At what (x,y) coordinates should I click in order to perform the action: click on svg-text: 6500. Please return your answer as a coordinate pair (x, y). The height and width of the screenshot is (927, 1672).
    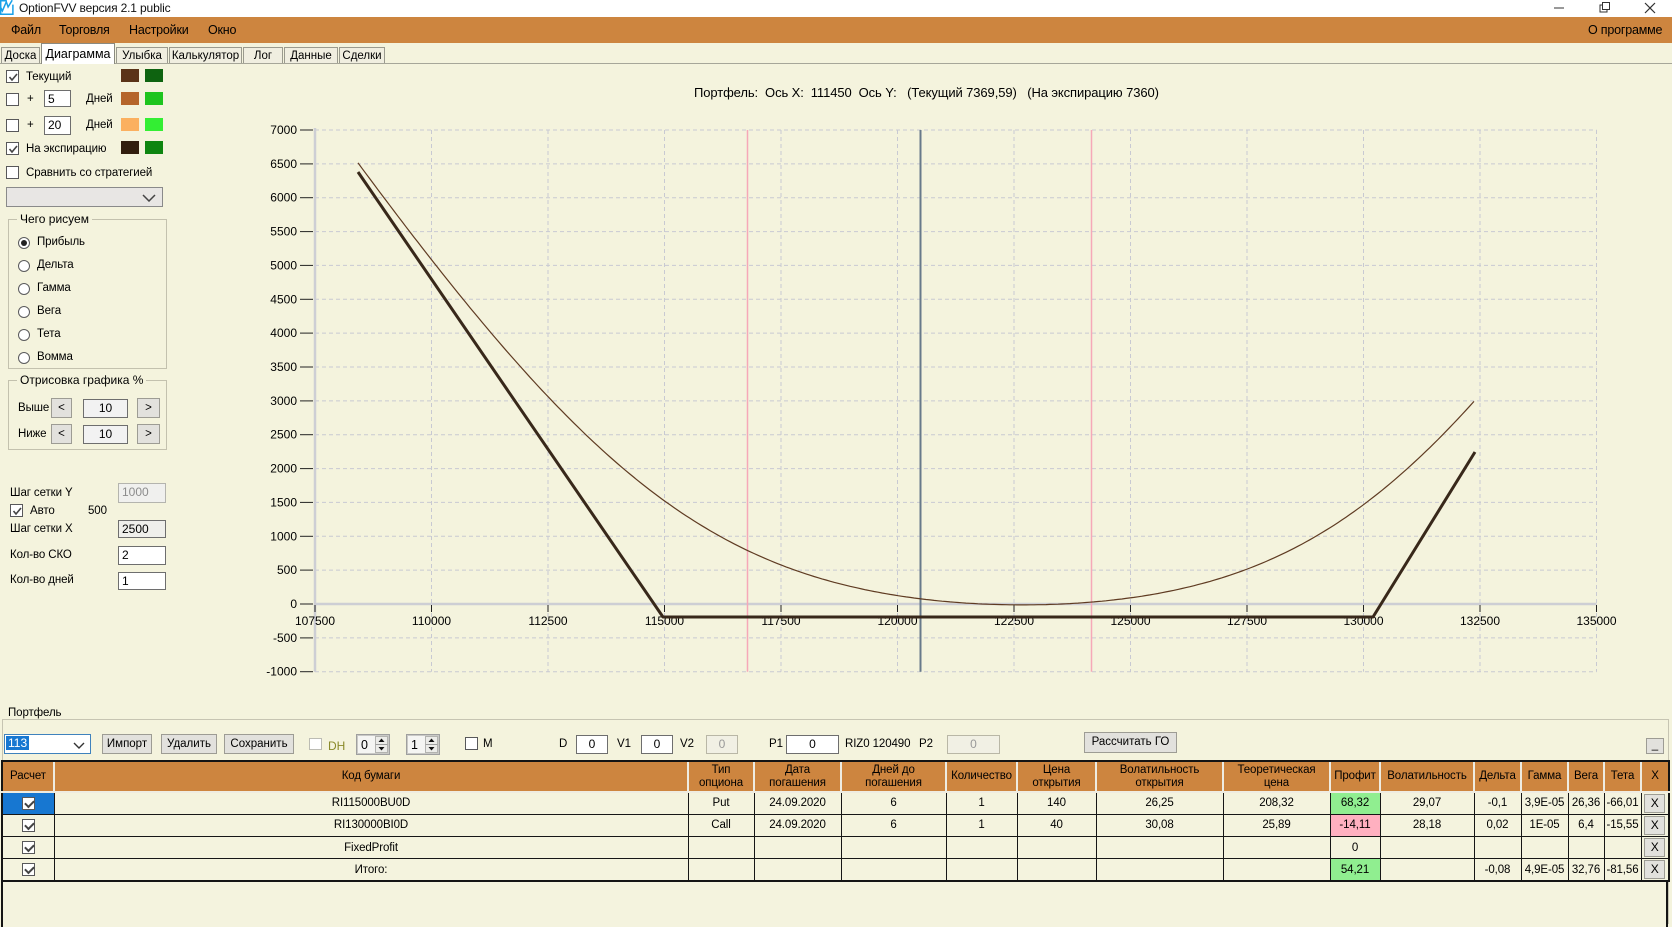
    Looking at the image, I should click on (283, 164).